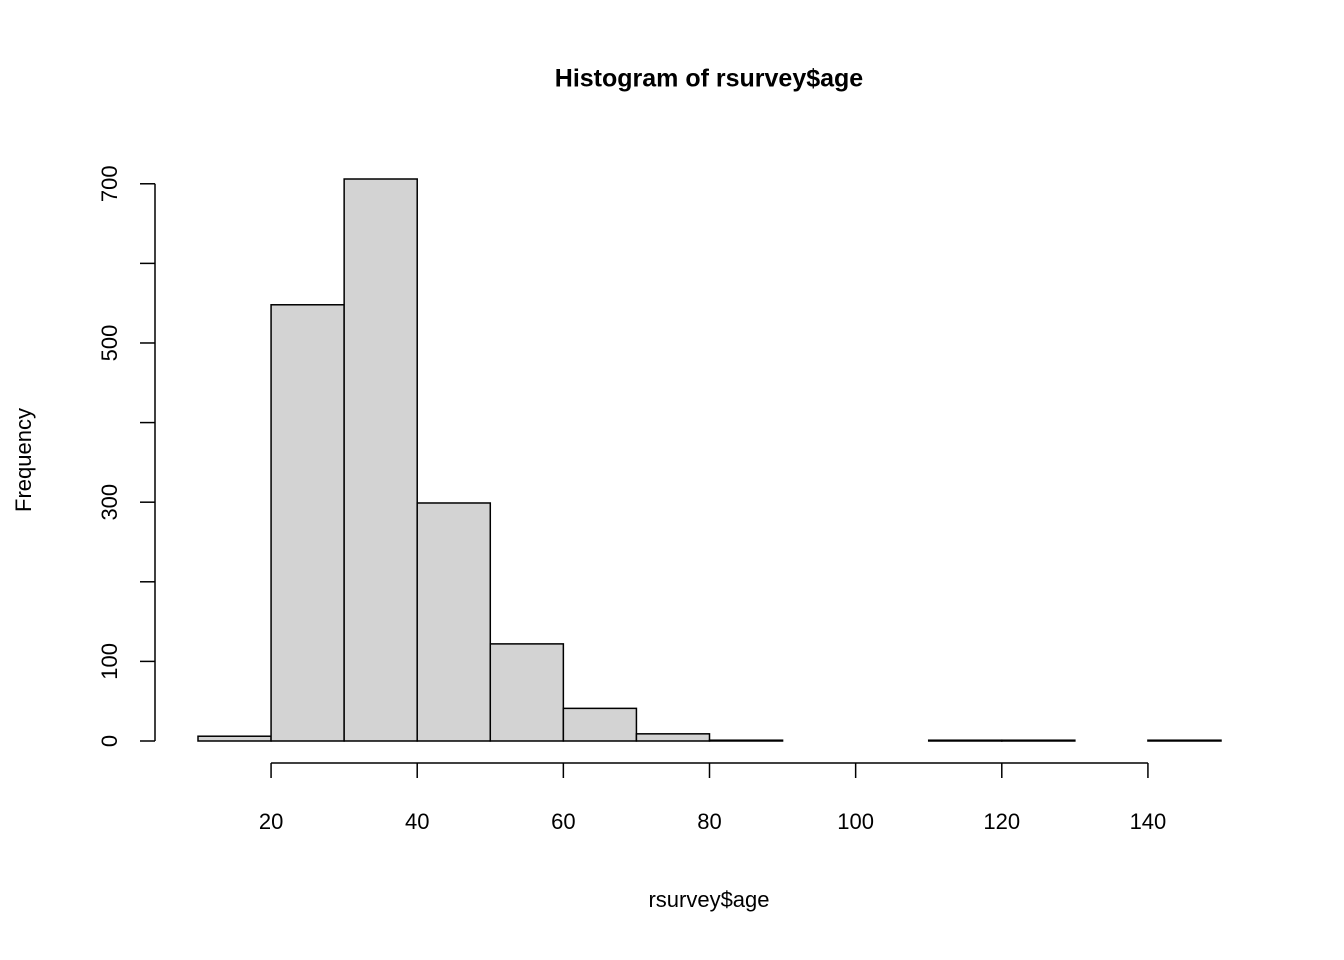  What do you see at coordinates (855, 821) in the screenshot?
I see `x-tick-label: 100` at bounding box center [855, 821].